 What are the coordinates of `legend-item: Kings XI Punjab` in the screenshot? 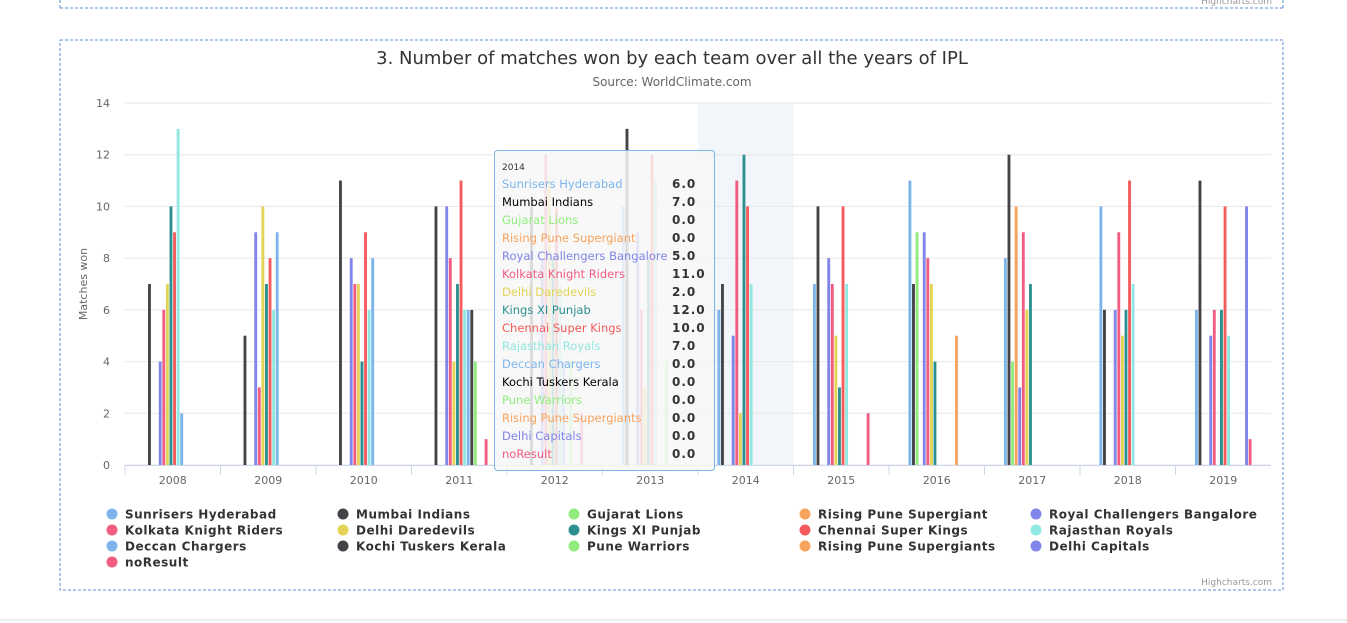 It's located at (634, 531).